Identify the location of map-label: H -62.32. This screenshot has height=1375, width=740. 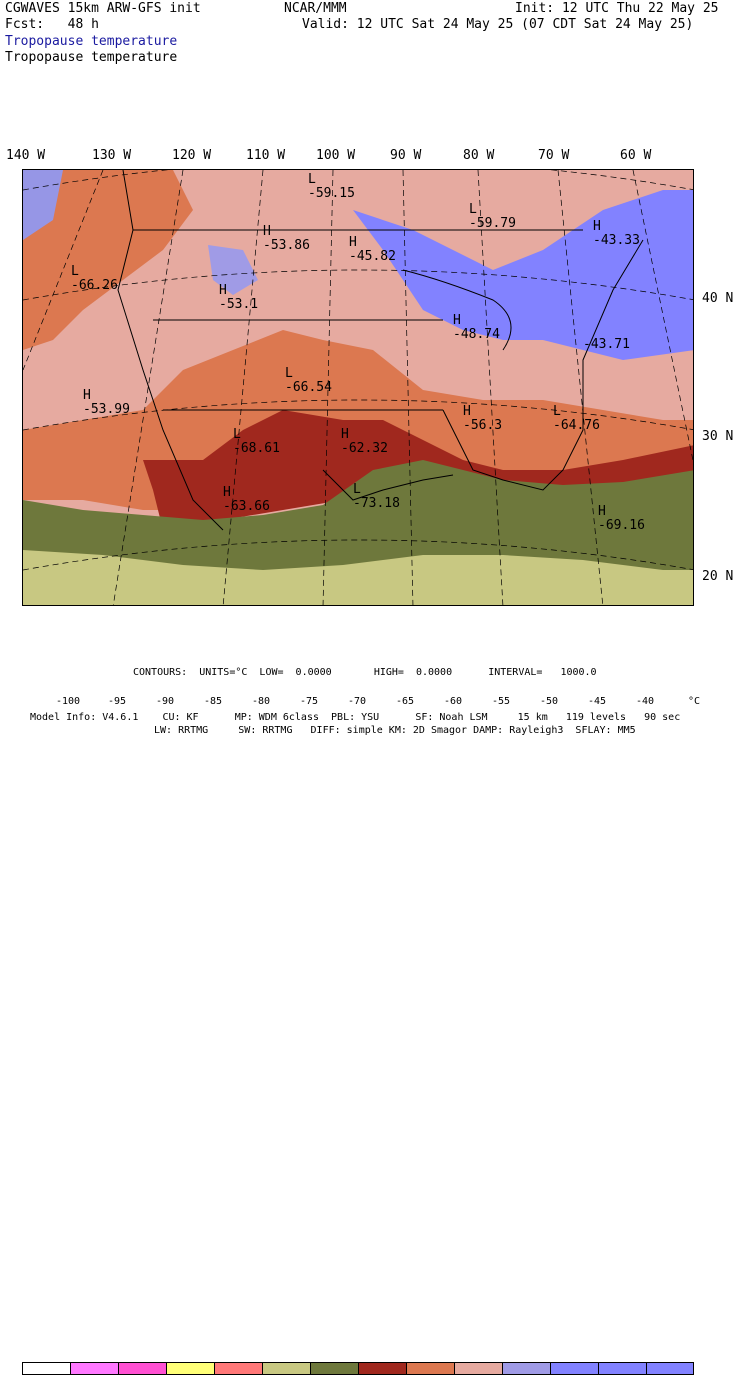
(364, 441).